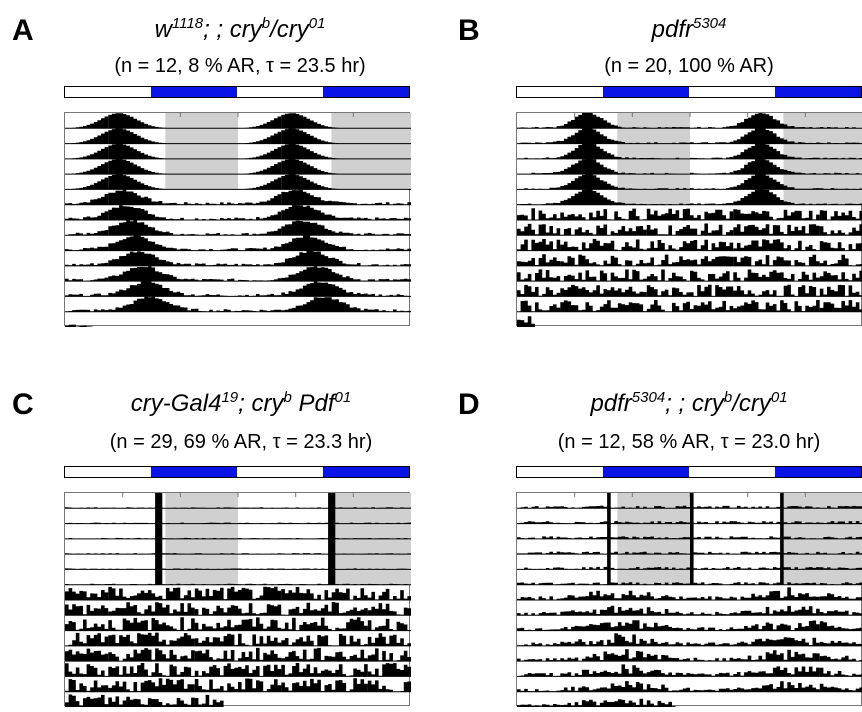  I want to click on genotype-title: pdfr5304; ; cryb/cry01, so click(689, 403).